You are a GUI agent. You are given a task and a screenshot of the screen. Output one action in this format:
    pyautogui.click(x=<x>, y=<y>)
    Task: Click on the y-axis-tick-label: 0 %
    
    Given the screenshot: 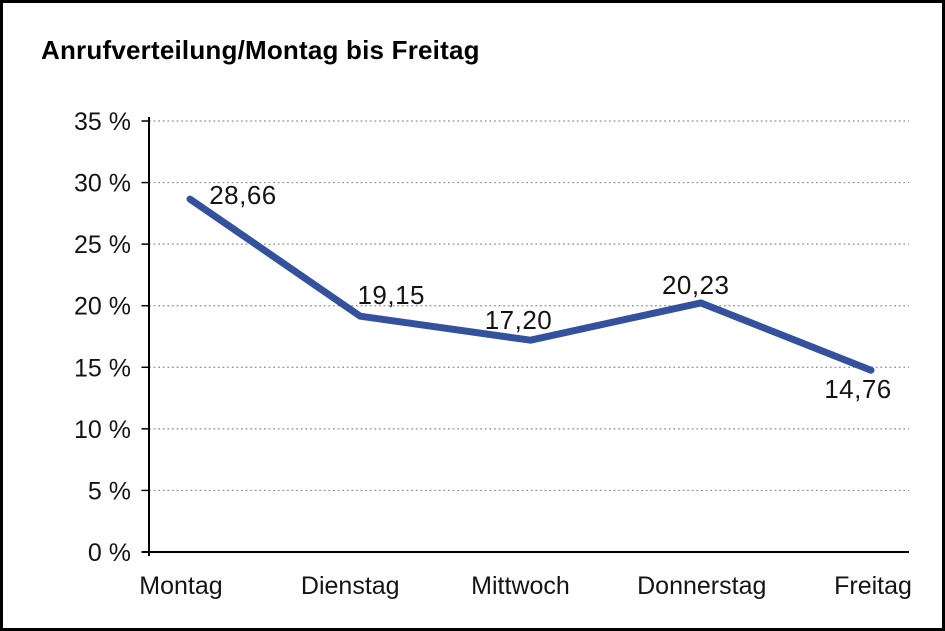 What is the action you would take?
    pyautogui.click(x=109, y=553)
    